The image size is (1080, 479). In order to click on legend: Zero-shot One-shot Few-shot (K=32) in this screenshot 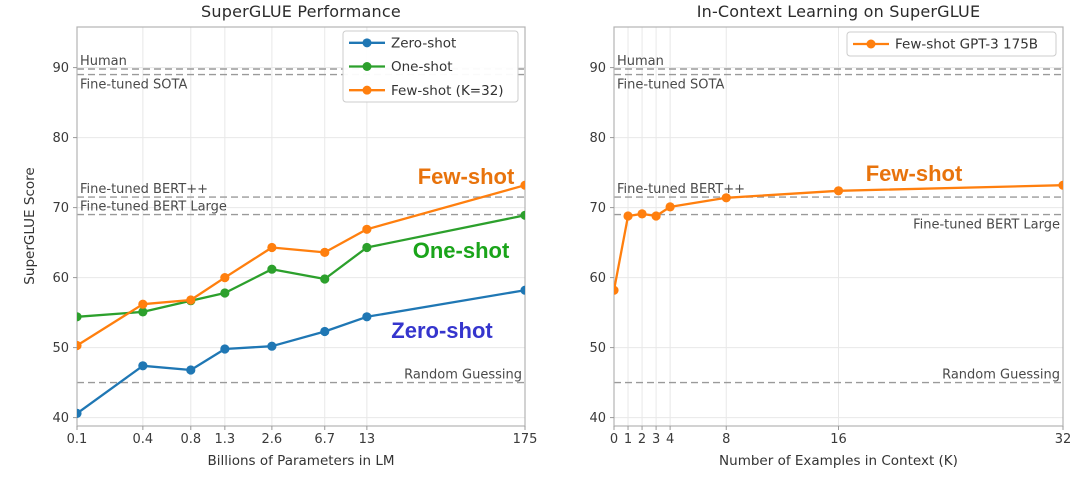, I will do `click(430, 66)`.